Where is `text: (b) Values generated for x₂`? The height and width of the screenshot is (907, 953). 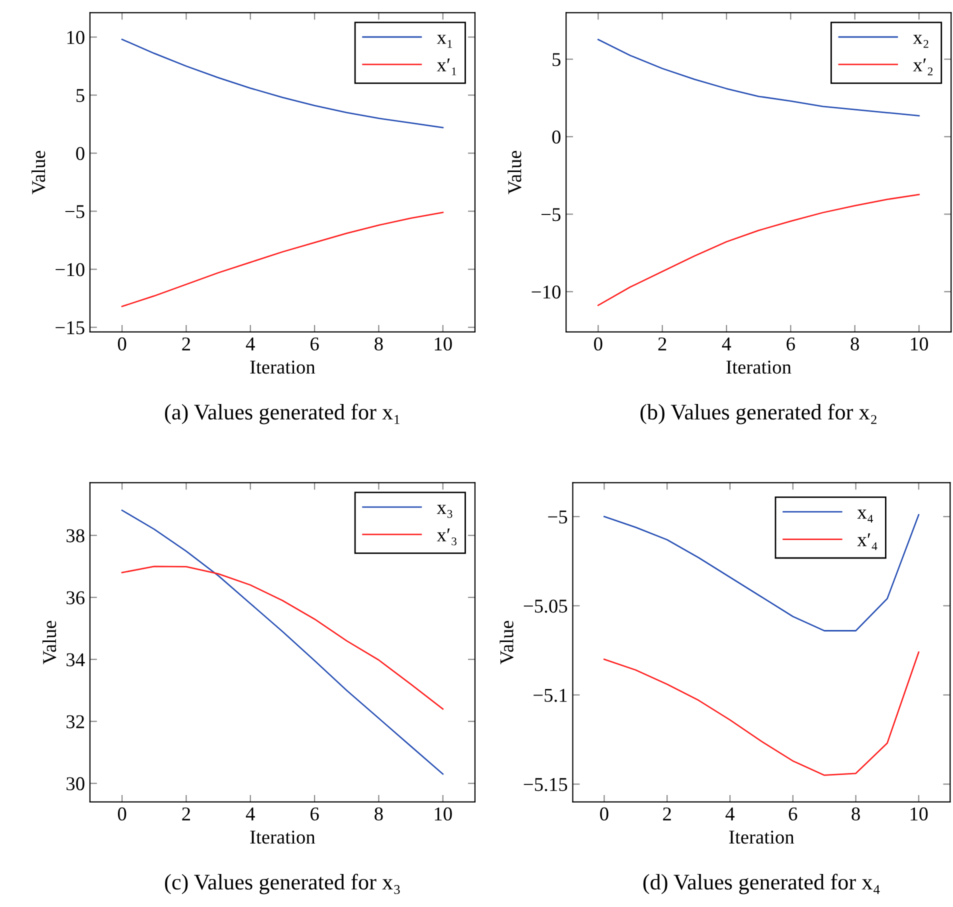
text: (b) Values generated for x₂ is located at coordinates (758, 414).